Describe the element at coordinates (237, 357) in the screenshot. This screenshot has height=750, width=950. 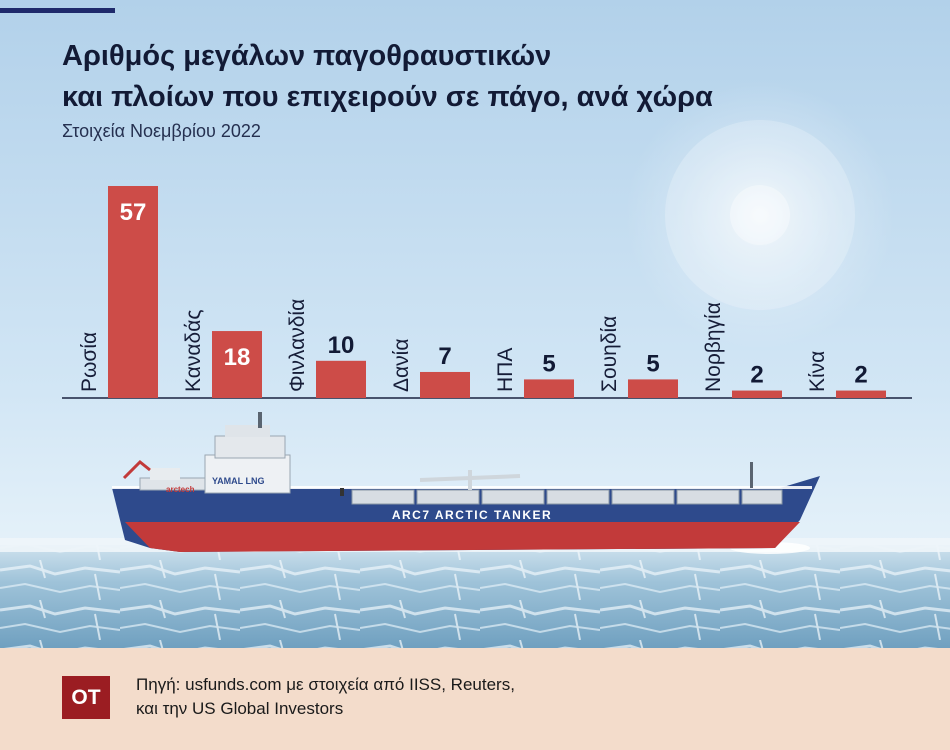
I see `data-label: 18` at that location.